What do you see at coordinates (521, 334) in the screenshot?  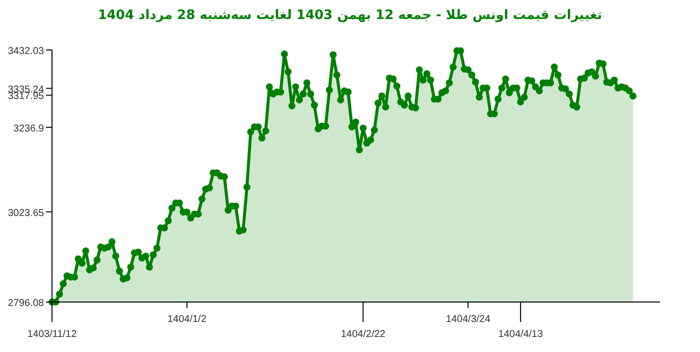 I see `x-tick-label: 1404/4/13` at bounding box center [521, 334].